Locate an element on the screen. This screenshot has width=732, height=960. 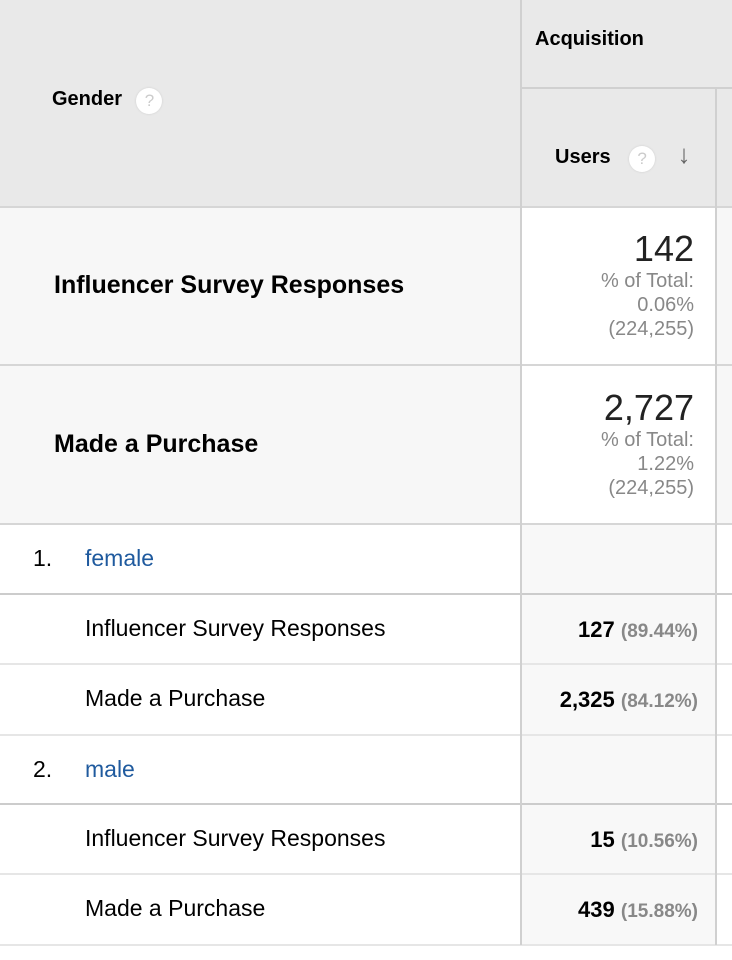
users-cell: 127 (89.44%) is located at coordinates (619, 630).